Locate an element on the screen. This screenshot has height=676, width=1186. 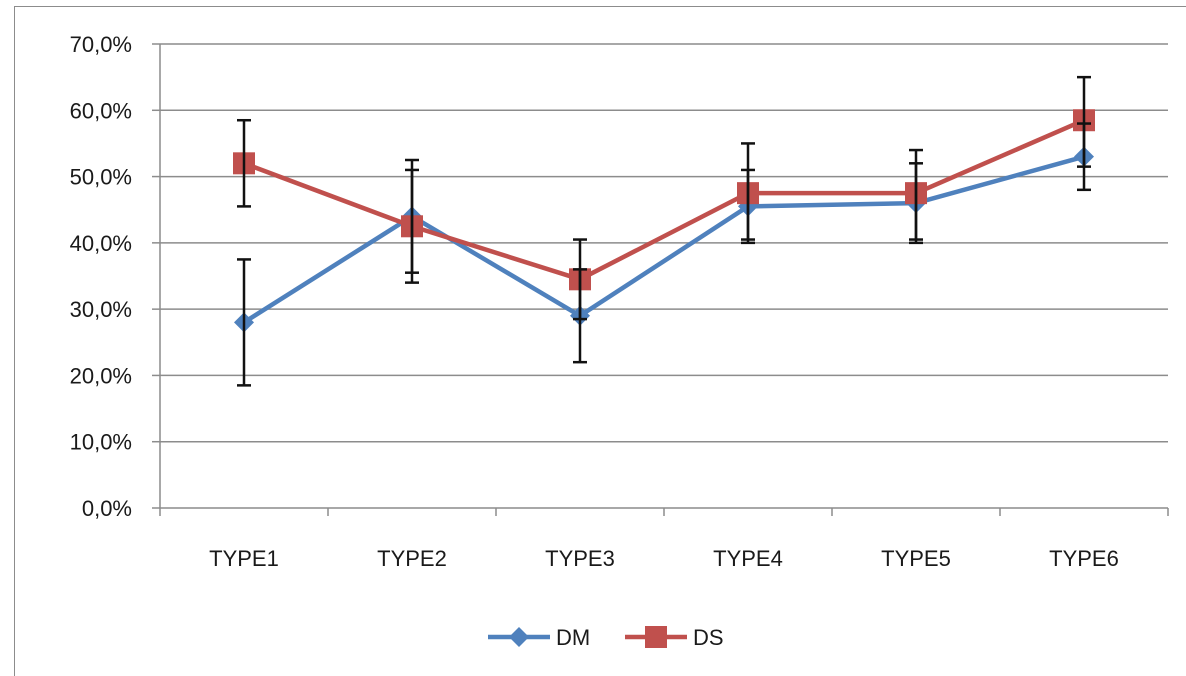
legend: DM DS is located at coordinates (606, 637).